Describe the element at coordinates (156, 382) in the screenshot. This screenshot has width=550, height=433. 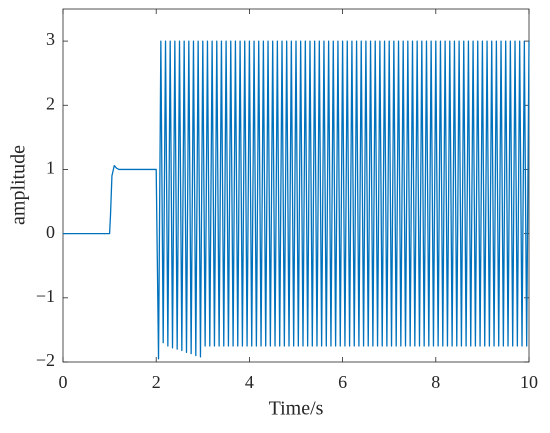
I see `x-tick-label: 2` at that location.